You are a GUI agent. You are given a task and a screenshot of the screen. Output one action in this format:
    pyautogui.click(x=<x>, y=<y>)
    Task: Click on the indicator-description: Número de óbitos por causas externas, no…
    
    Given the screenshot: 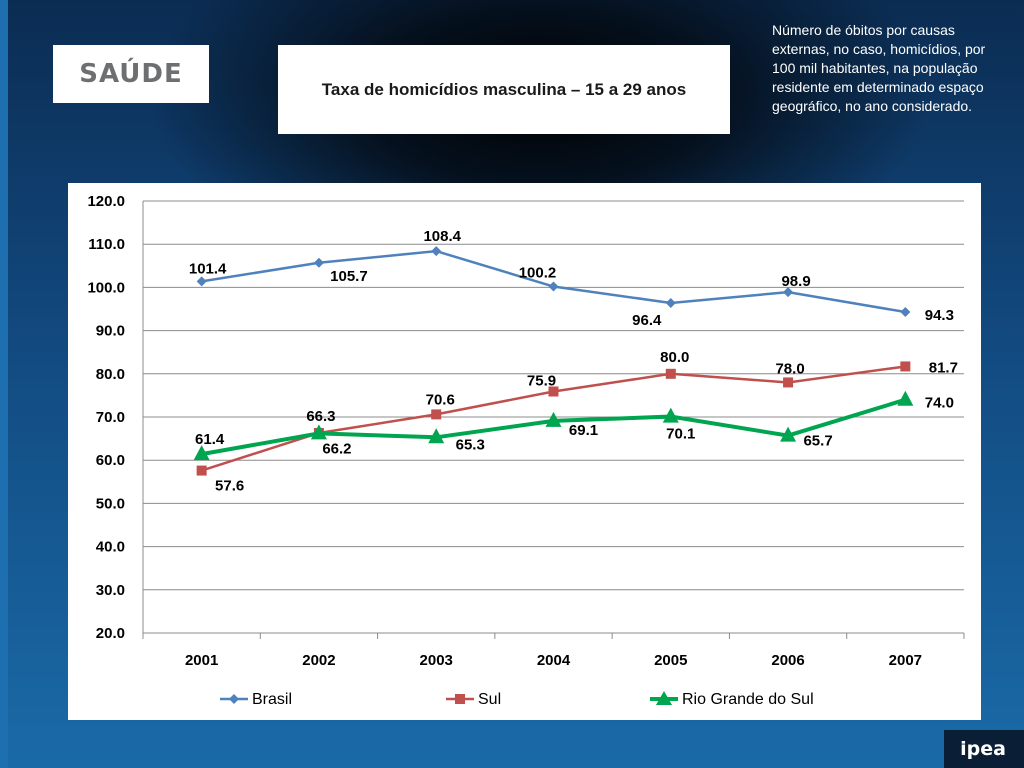 What is the action you would take?
    pyautogui.click(x=879, y=68)
    